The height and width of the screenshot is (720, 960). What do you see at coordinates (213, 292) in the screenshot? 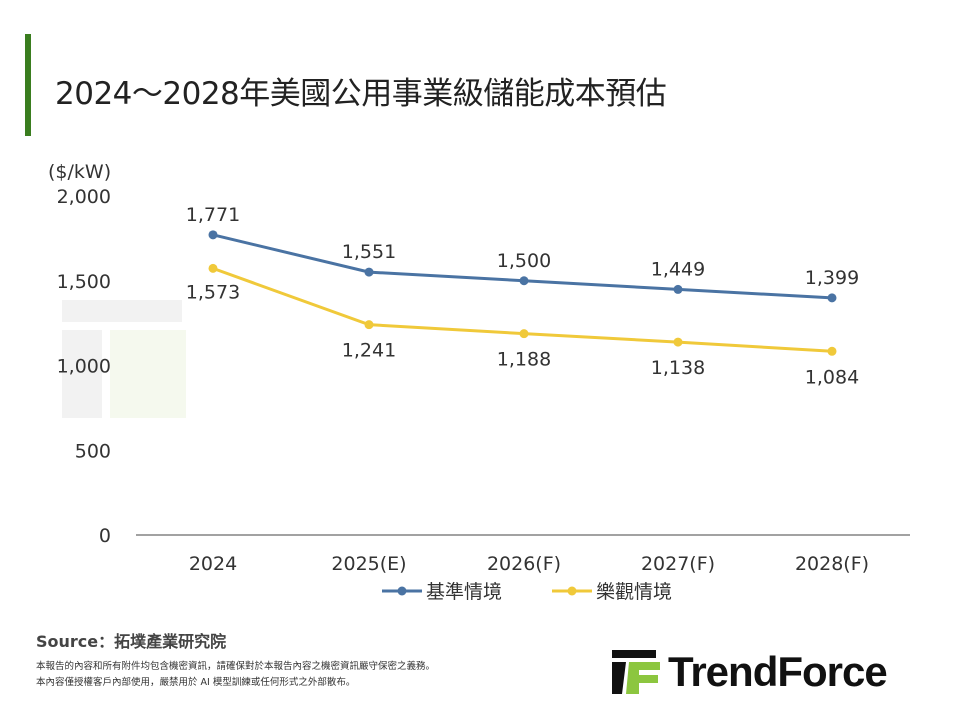
I see `data-label: 1,573` at bounding box center [213, 292].